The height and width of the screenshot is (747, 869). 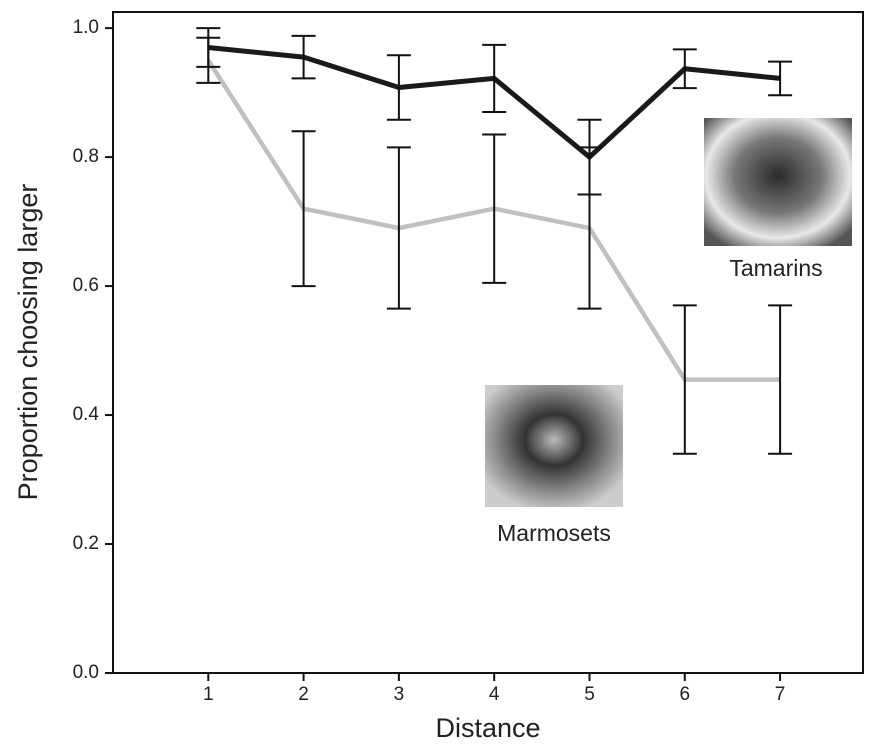 I want to click on x-tick-label: 1, so click(x=208, y=694).